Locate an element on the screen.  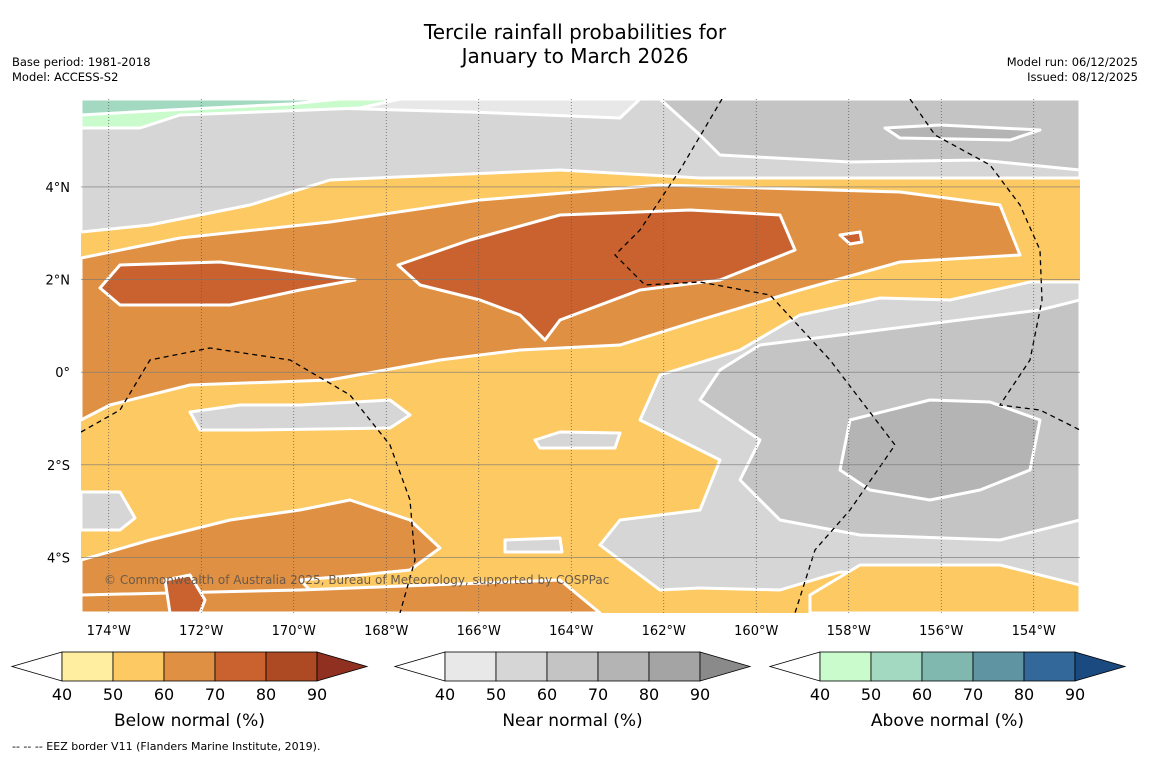
model-run: Model run: 06/12/2025 is located at coordinates (1072, 62).